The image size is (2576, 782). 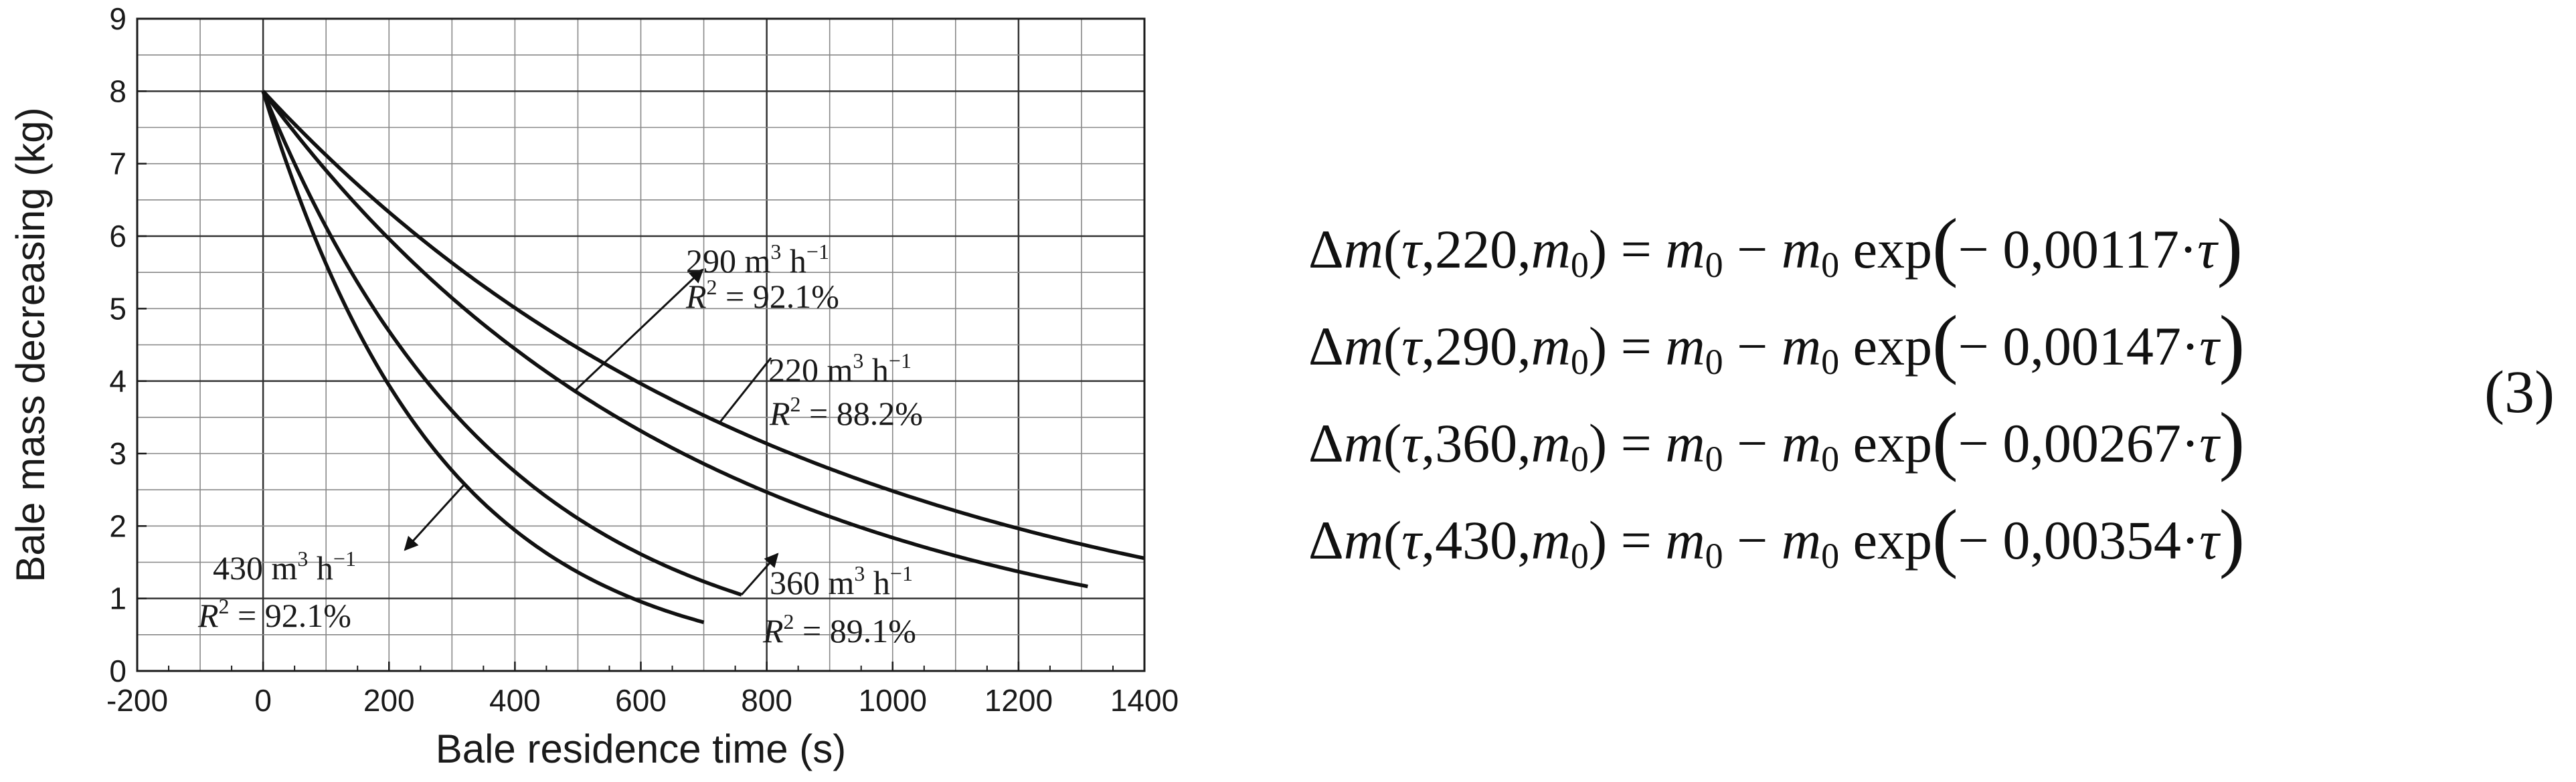 What do you see at coordinates (117, 236) in the screenshot?
I see `y-tick-label: 6` at bounding box center [117, 236].